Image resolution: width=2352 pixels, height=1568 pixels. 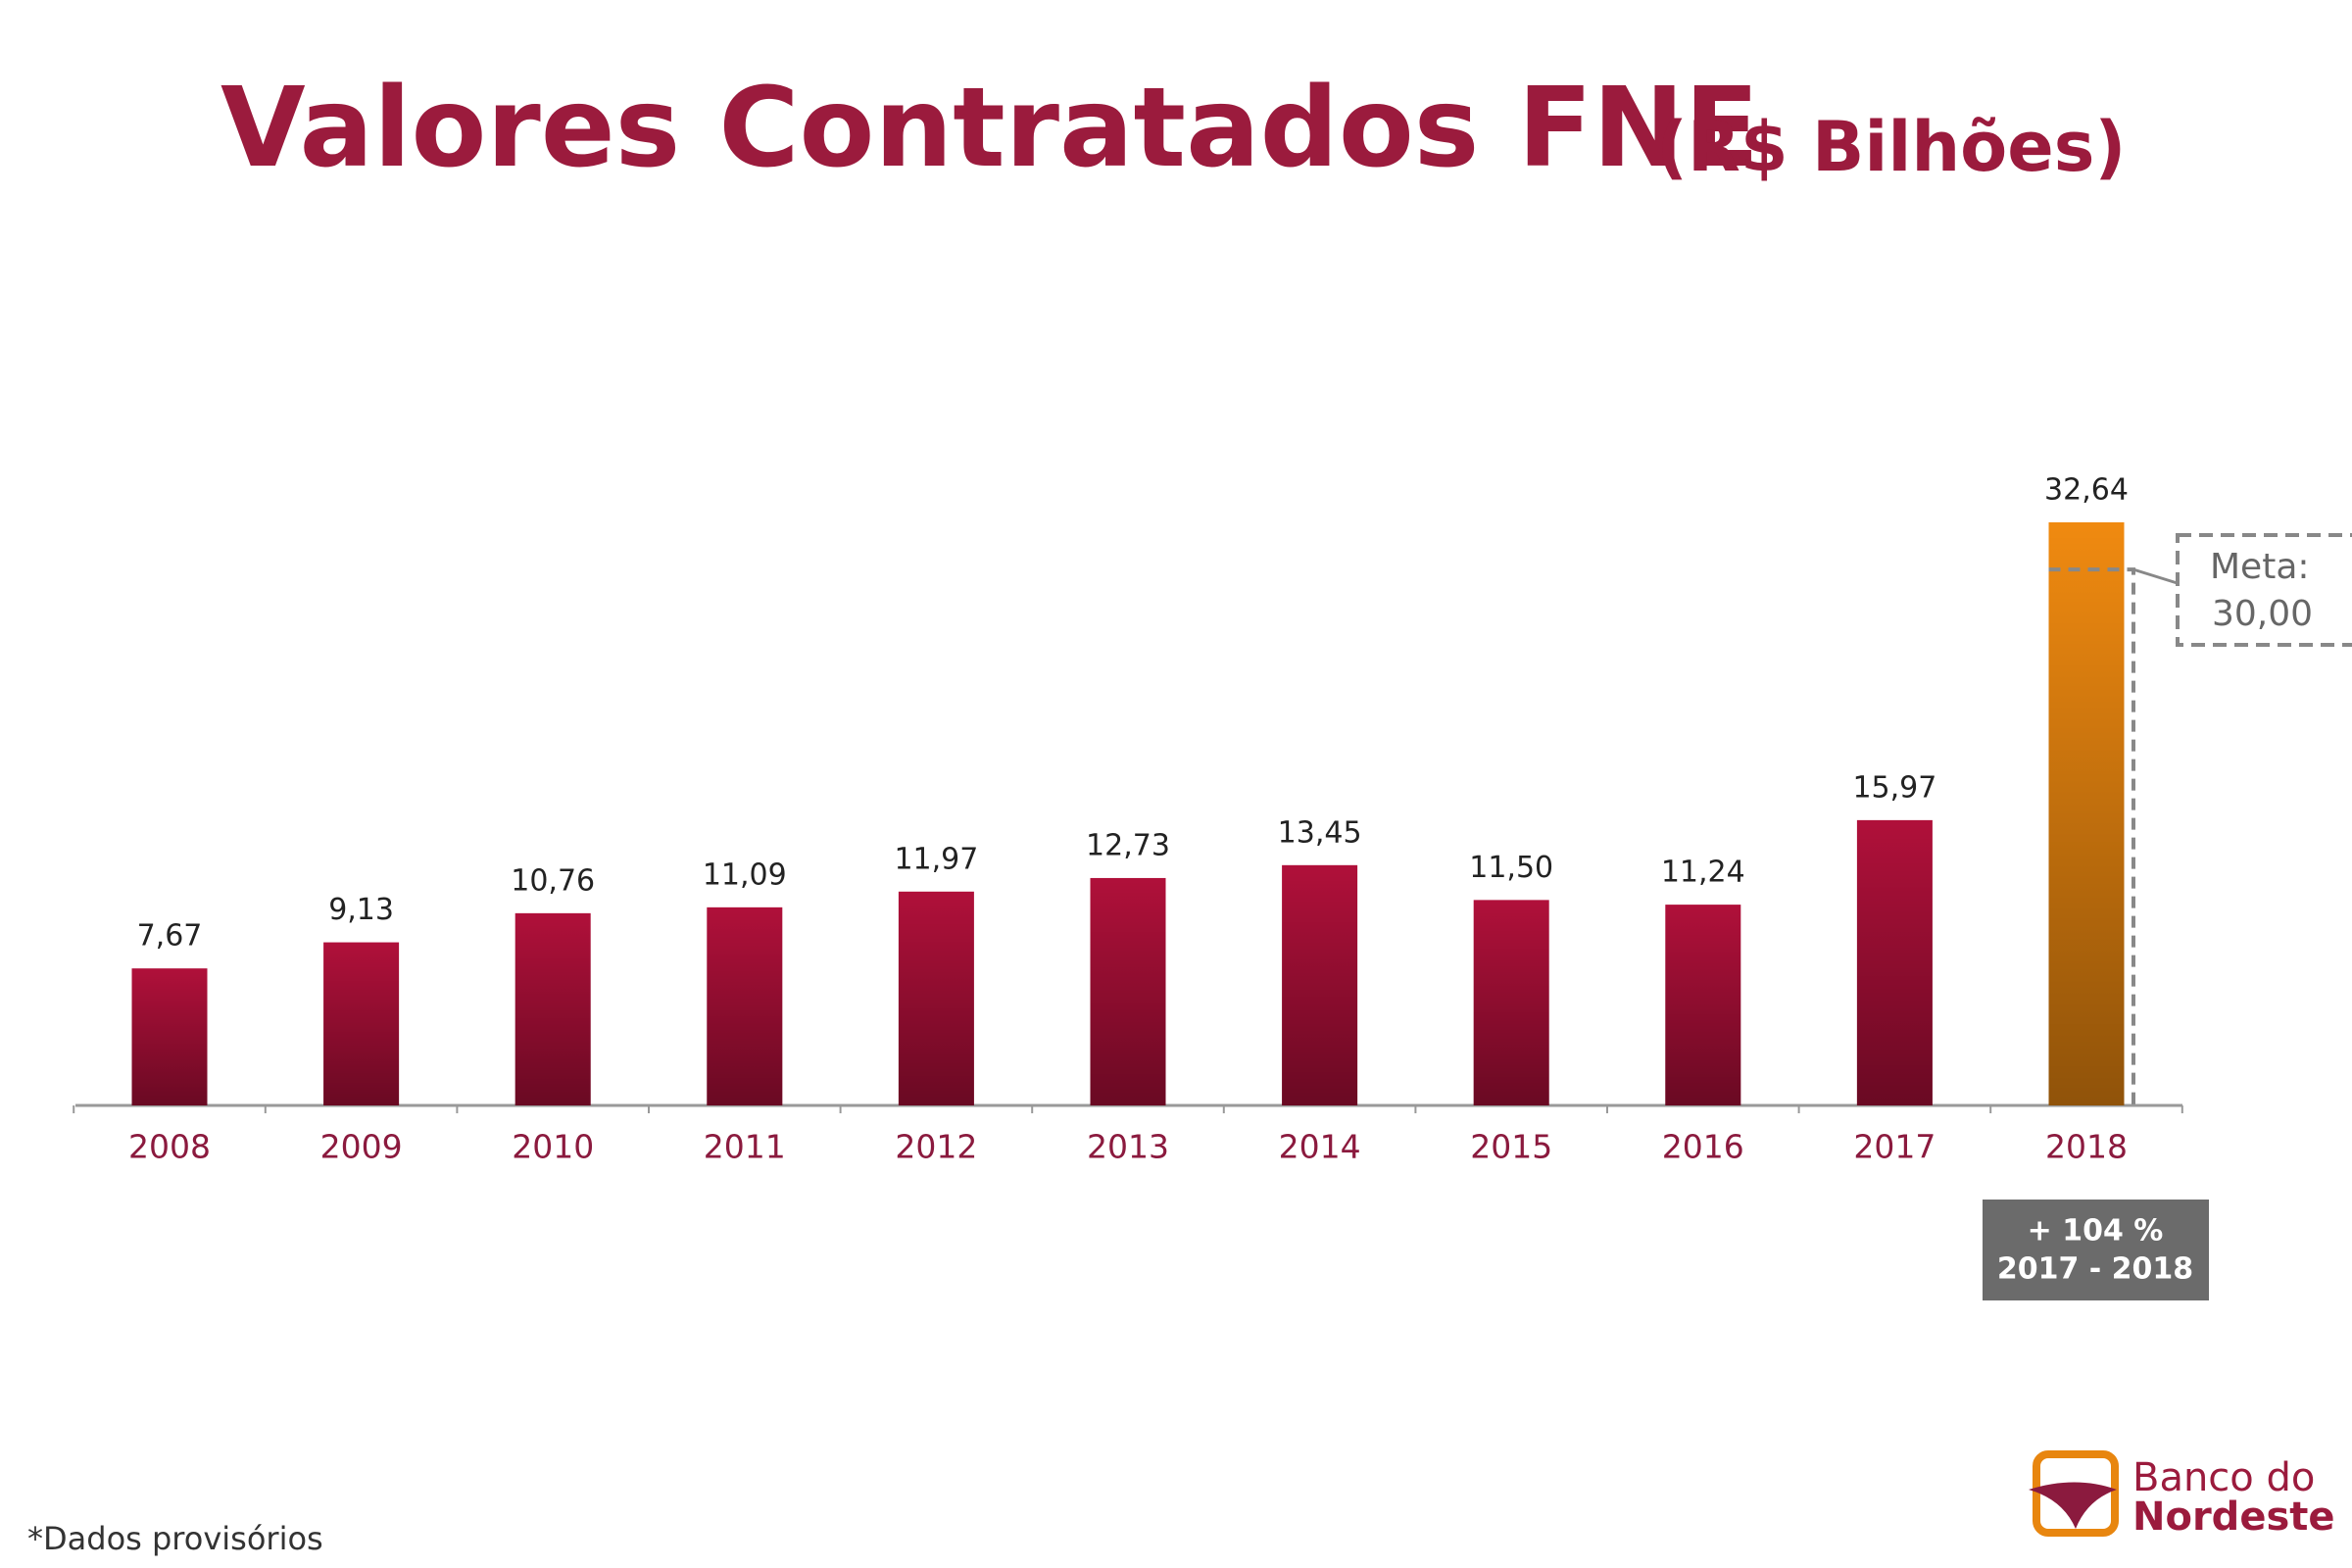 I want to click on value-label: 32,64, so click(x=2086, y=490).